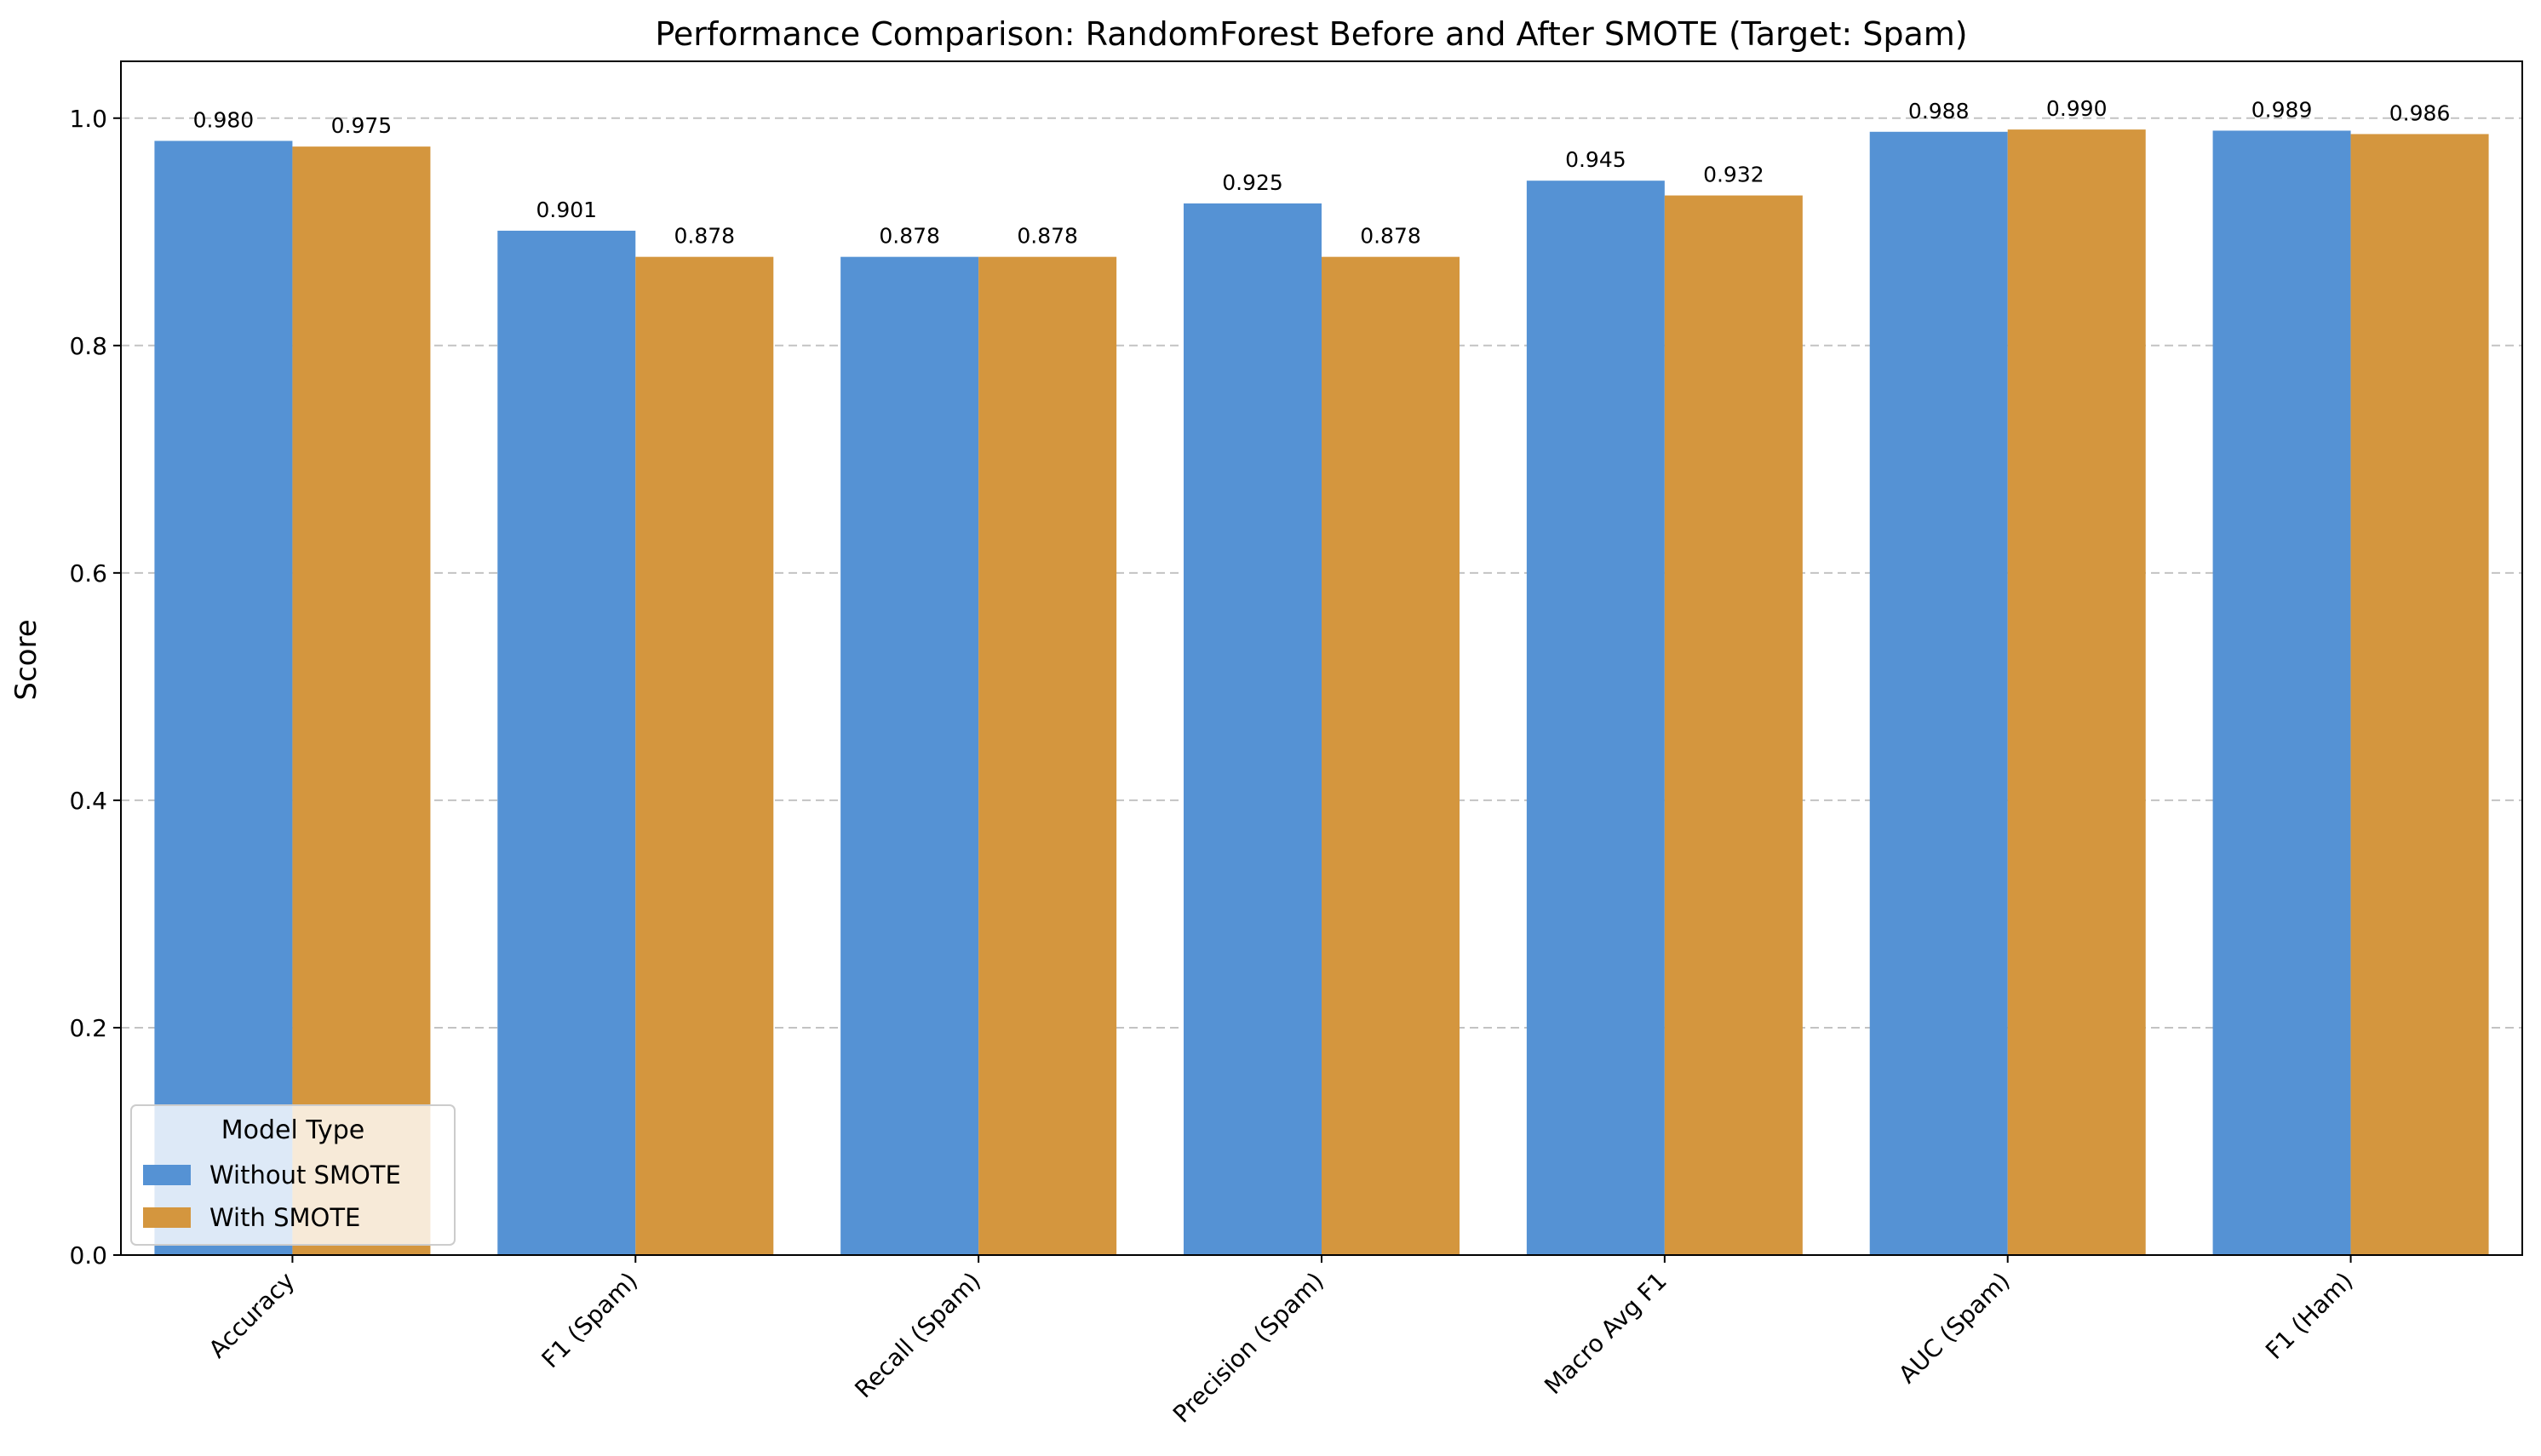  What do you see at coordinates (590, 1320) in the screenshot?
I see `x-tick-label: F1 (Spam)` at bounding box center [590, 1320].